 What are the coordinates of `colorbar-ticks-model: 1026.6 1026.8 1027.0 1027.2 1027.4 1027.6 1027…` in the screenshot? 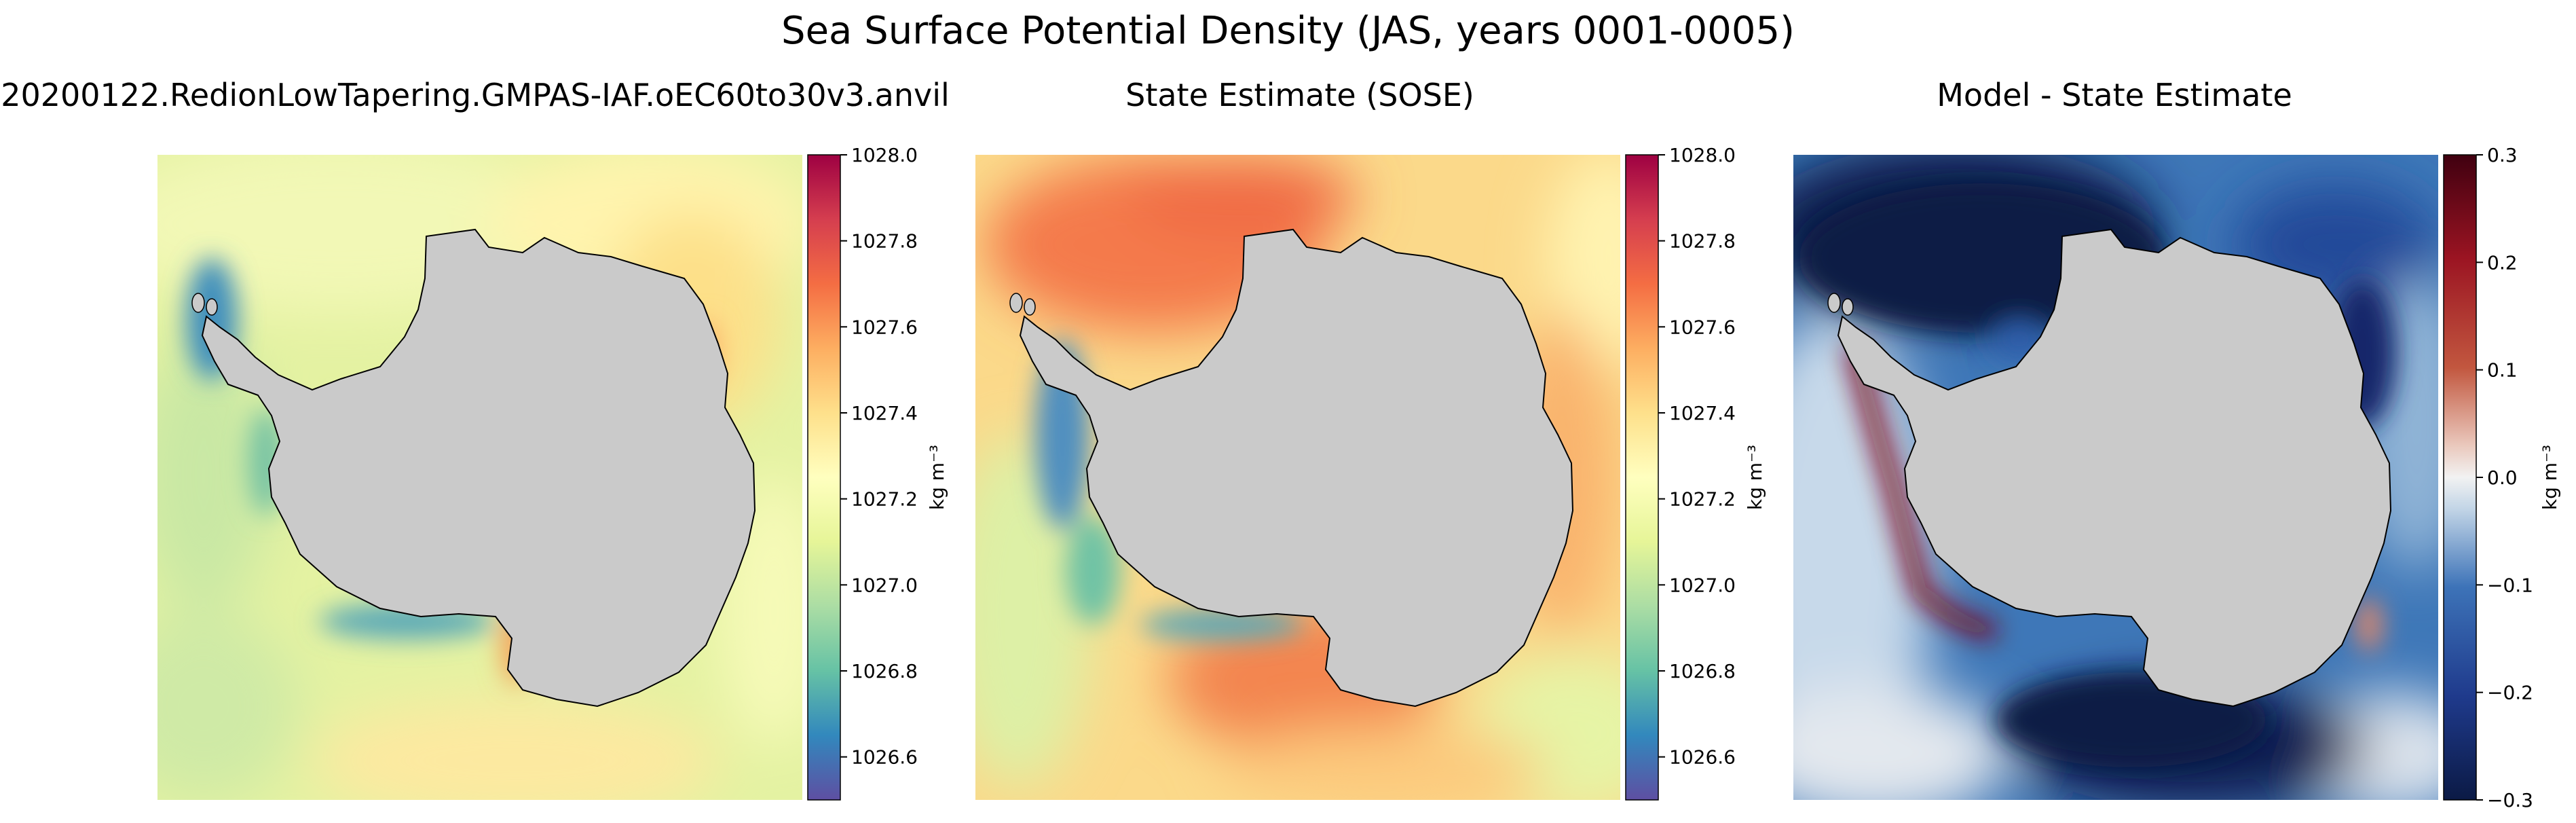 It's located at (879, 456).